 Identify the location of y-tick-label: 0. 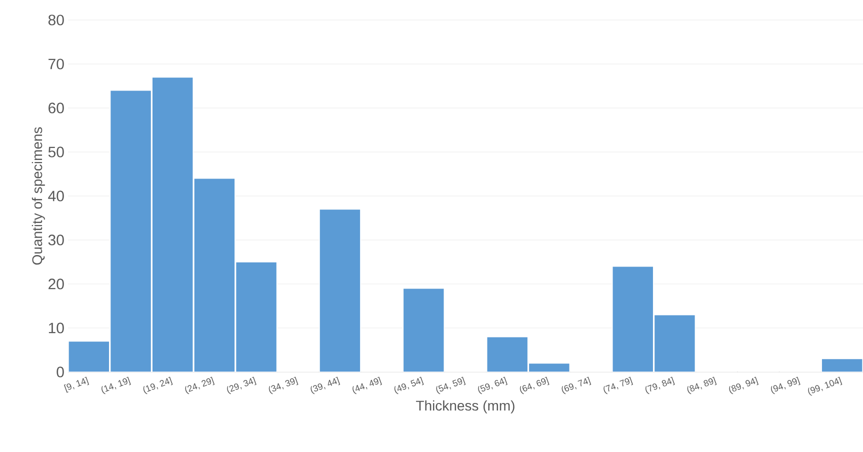
(60, 372).